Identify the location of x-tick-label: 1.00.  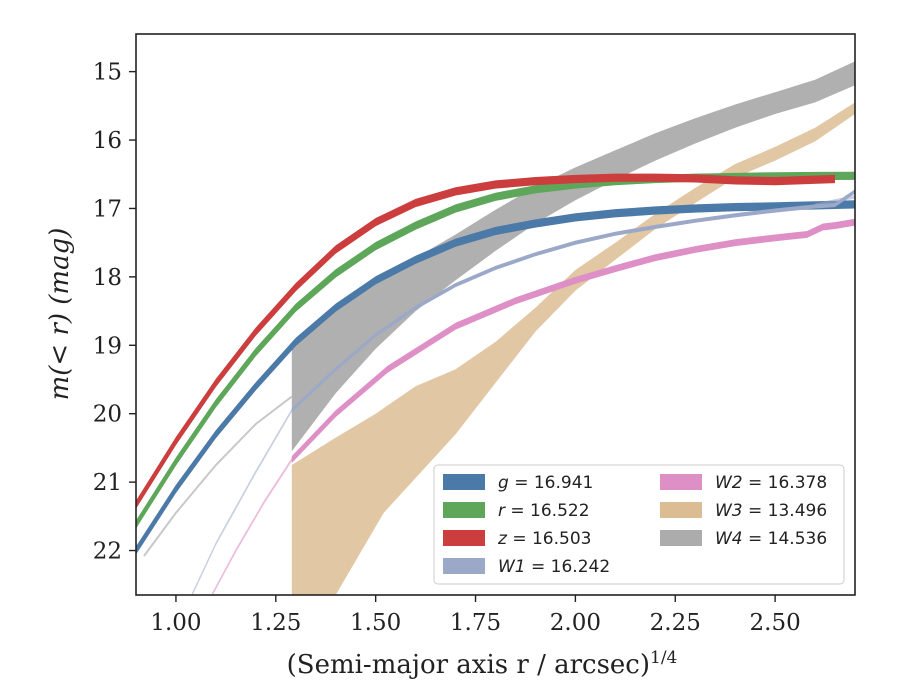
(175, 623).